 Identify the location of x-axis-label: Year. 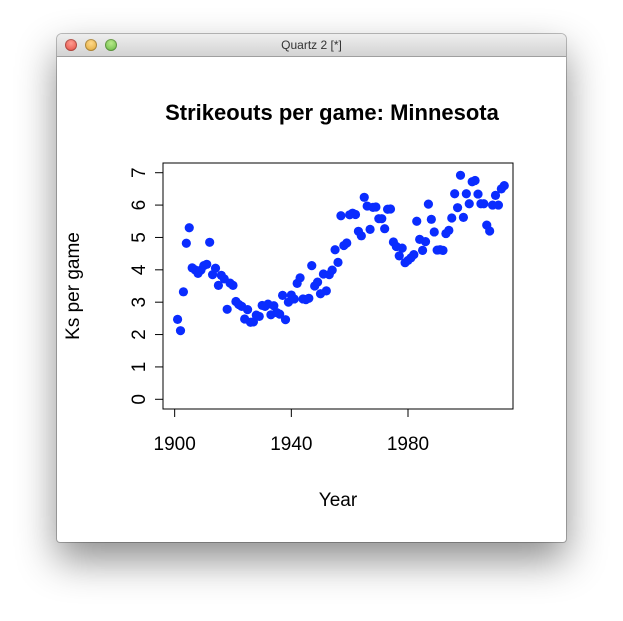
(338, 500).